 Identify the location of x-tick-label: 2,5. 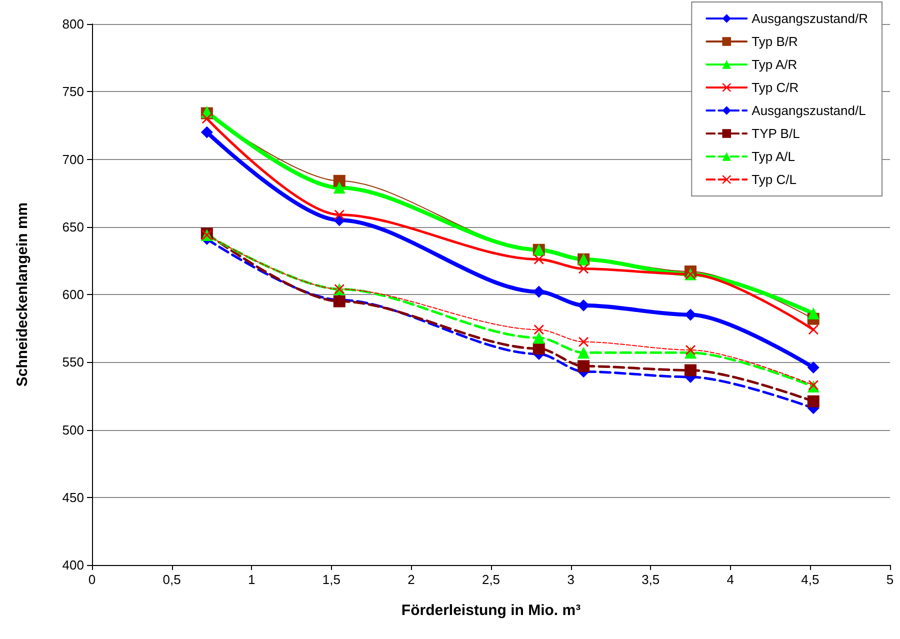
(491, 579).